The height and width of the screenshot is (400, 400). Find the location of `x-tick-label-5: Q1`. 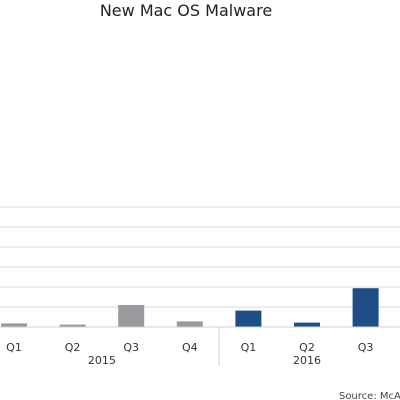

x-tick-label-5: Q1 is located at coordinates (249, 347).